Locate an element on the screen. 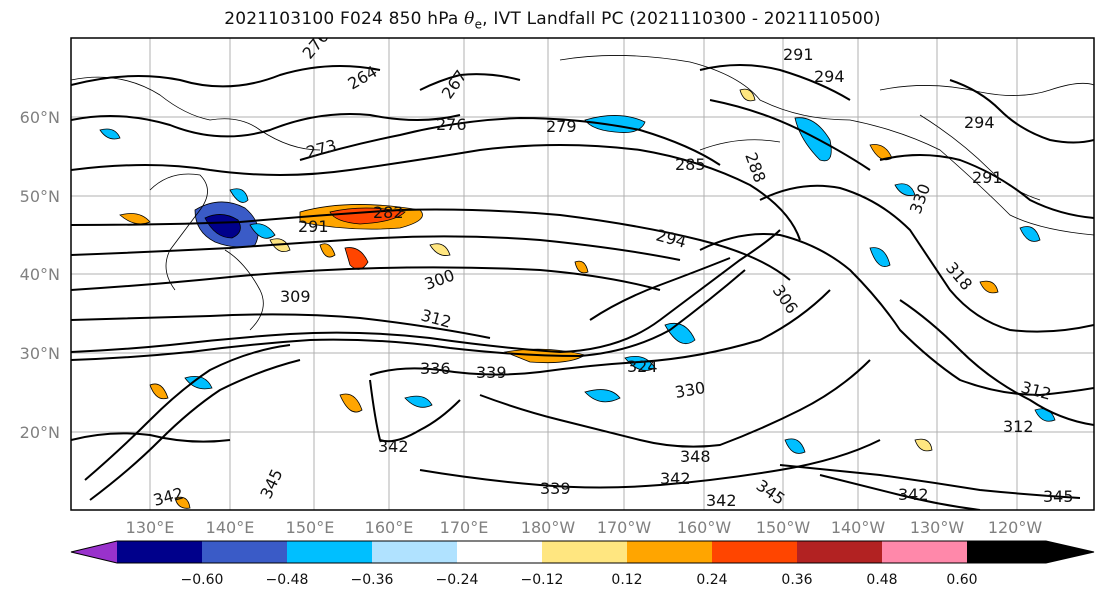 Image resolution: width=1105 pixels, height=603 pixels. lon-label: 140°W is located at coordinates (858, 527).